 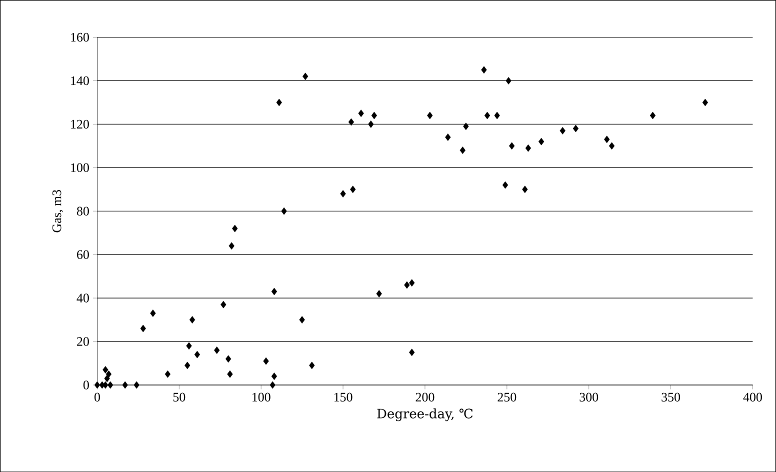 I want to click on y-tick-label: 160, so click(x=80, y=37).